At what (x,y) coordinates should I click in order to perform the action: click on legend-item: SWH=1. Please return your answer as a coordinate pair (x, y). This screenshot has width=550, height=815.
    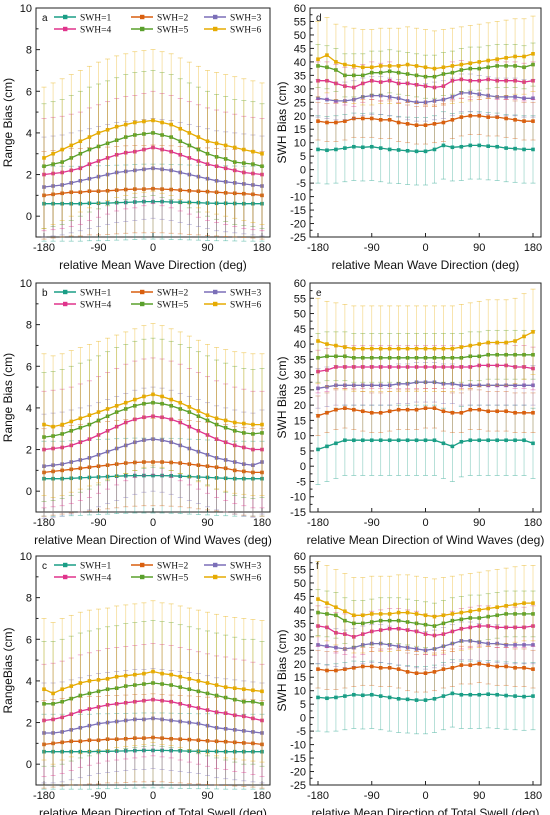
    Looking at the image, I should click on (82, 19).